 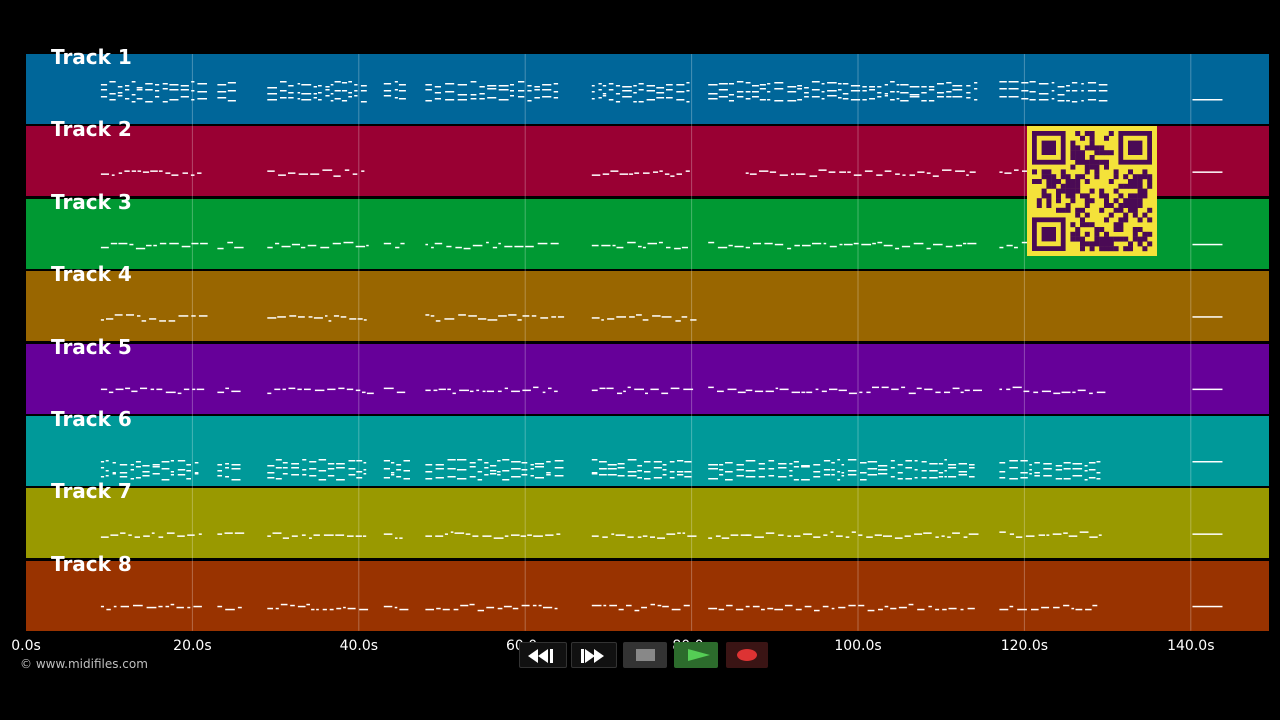 I want to click on stop-button, so click(x=645, y=655).